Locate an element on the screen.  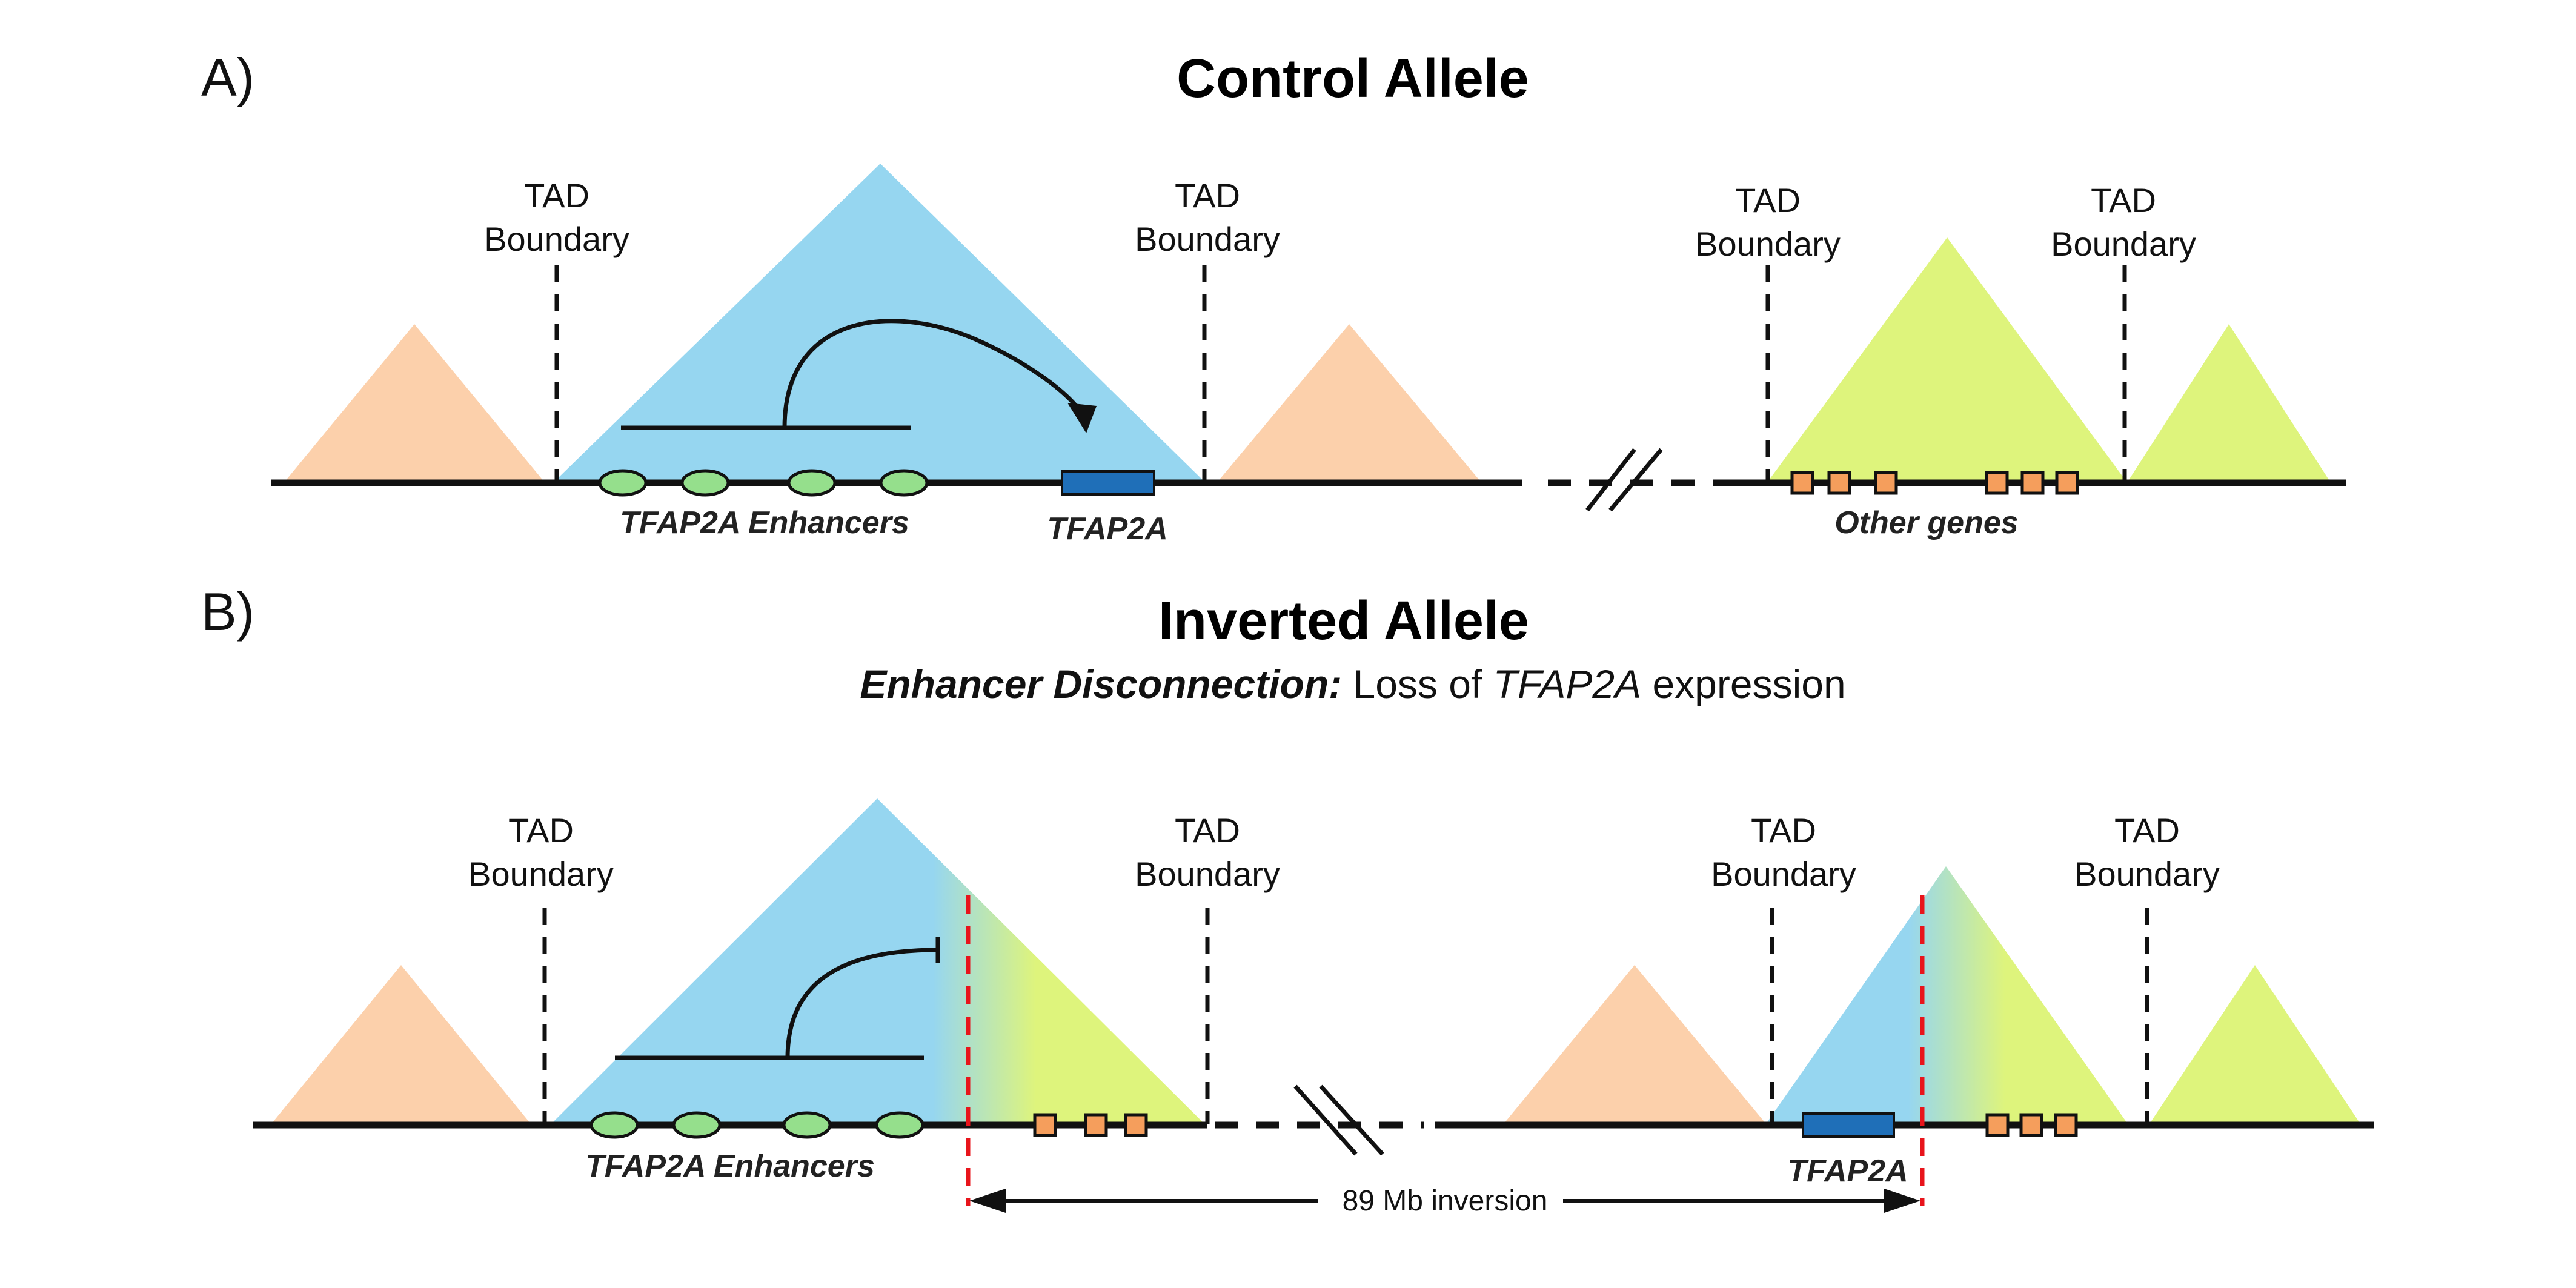
tad-green-other is located at coordinates (1947, 359).